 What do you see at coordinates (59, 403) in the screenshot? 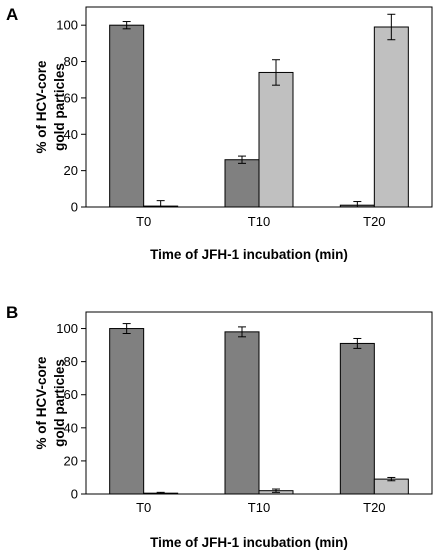
I see `panel-b-y-label-line-2: gold particles` at bounding box center [59, 403].